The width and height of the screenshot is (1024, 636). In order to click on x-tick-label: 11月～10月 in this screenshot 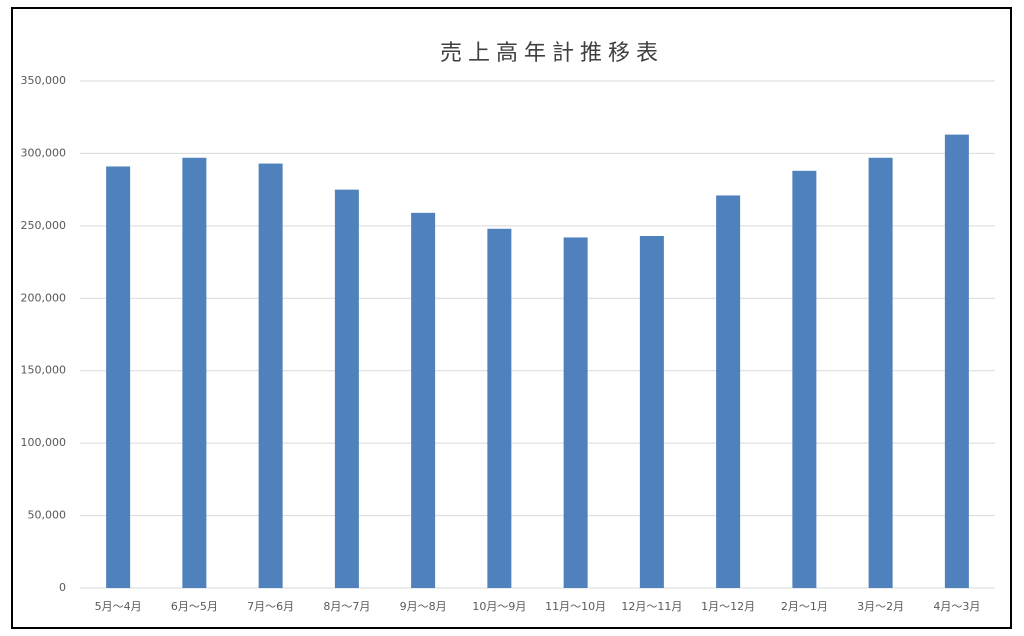, I will do `click(575, 606)`.